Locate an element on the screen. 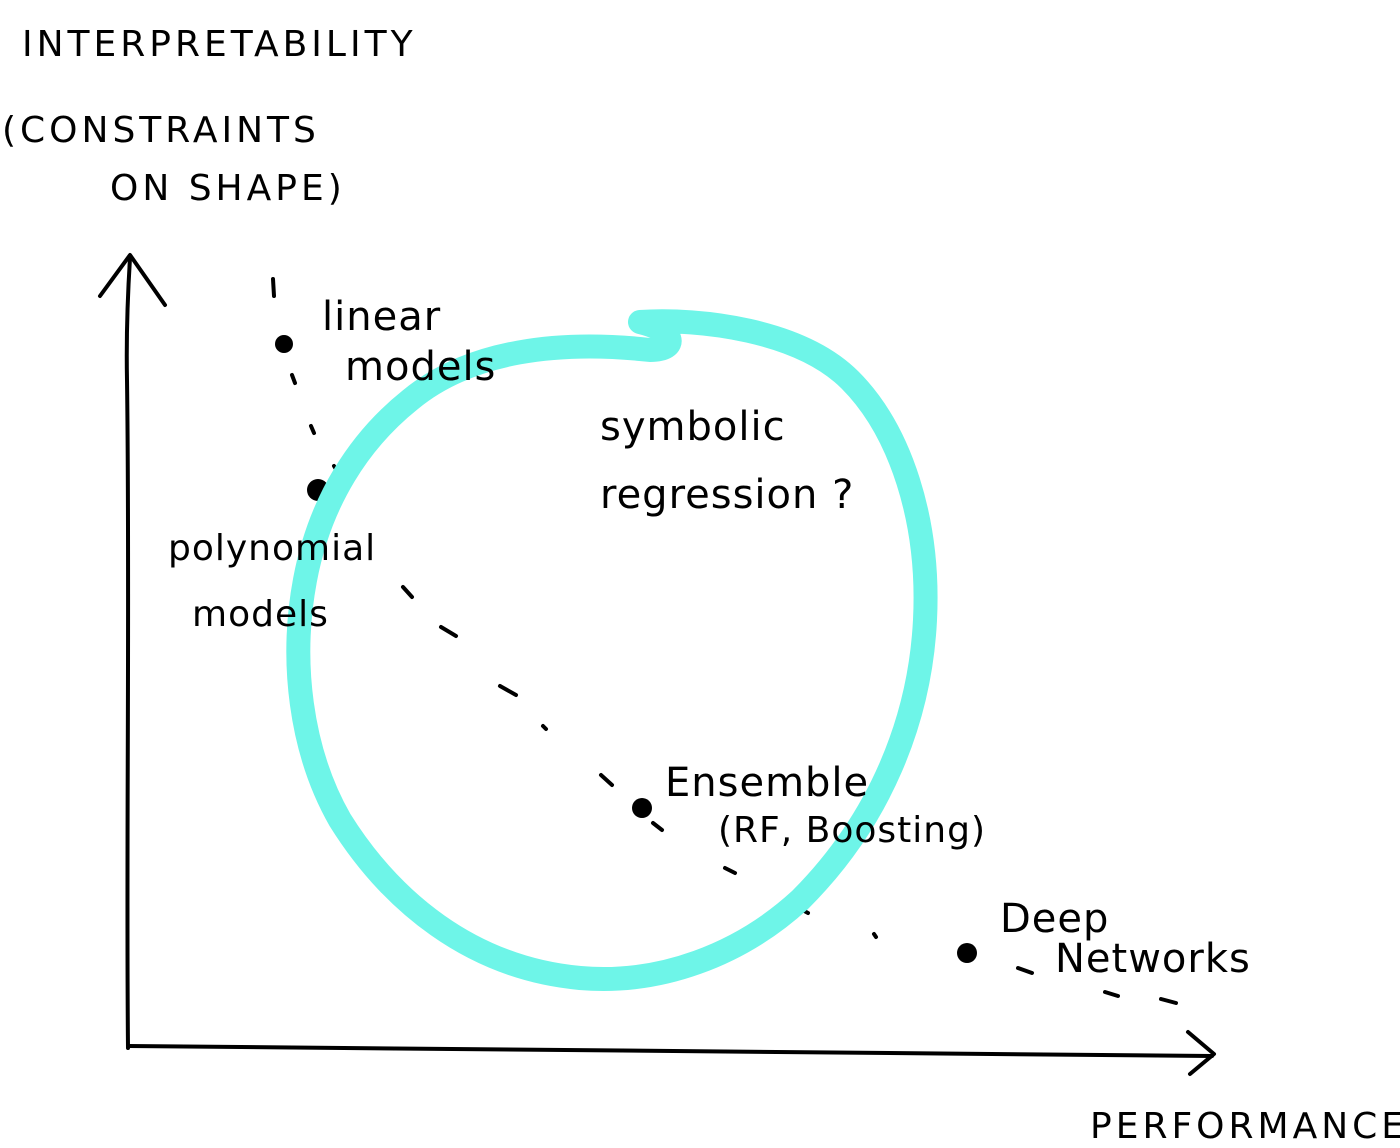  y-axis-arrowhead is located at coordinates (132, 280).